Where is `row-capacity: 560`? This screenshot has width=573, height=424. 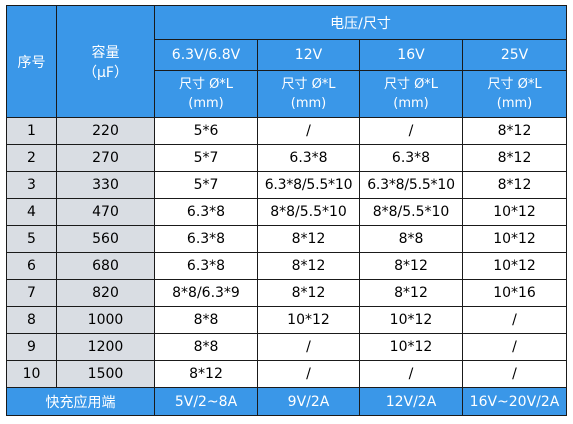
row-capacity: 560 is located at coordinates (105, 239).